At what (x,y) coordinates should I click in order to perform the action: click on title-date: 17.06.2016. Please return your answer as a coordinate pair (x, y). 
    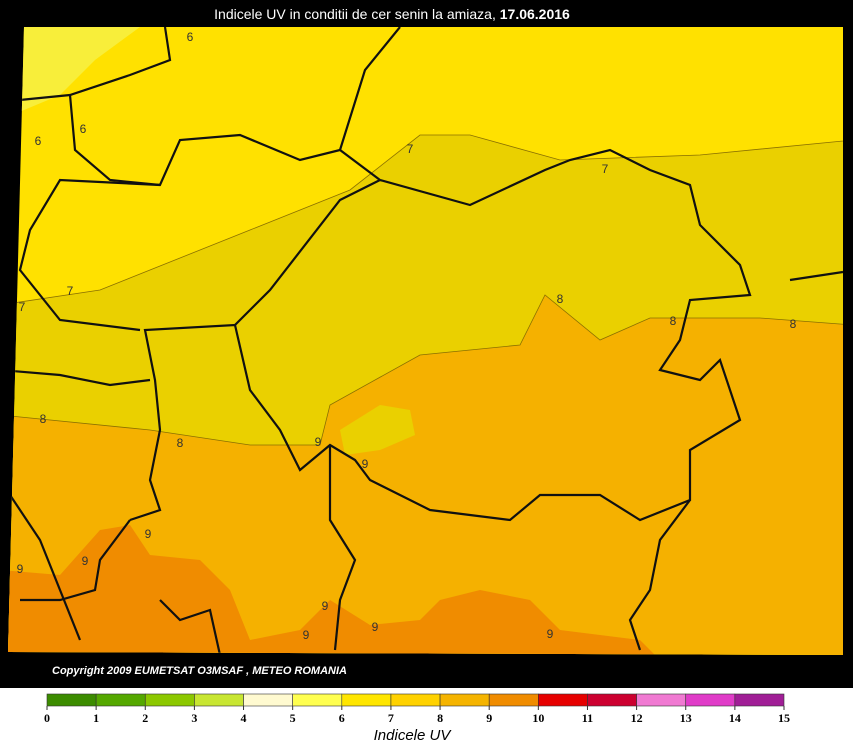
    Looking at the image, I should click on (535, 14).